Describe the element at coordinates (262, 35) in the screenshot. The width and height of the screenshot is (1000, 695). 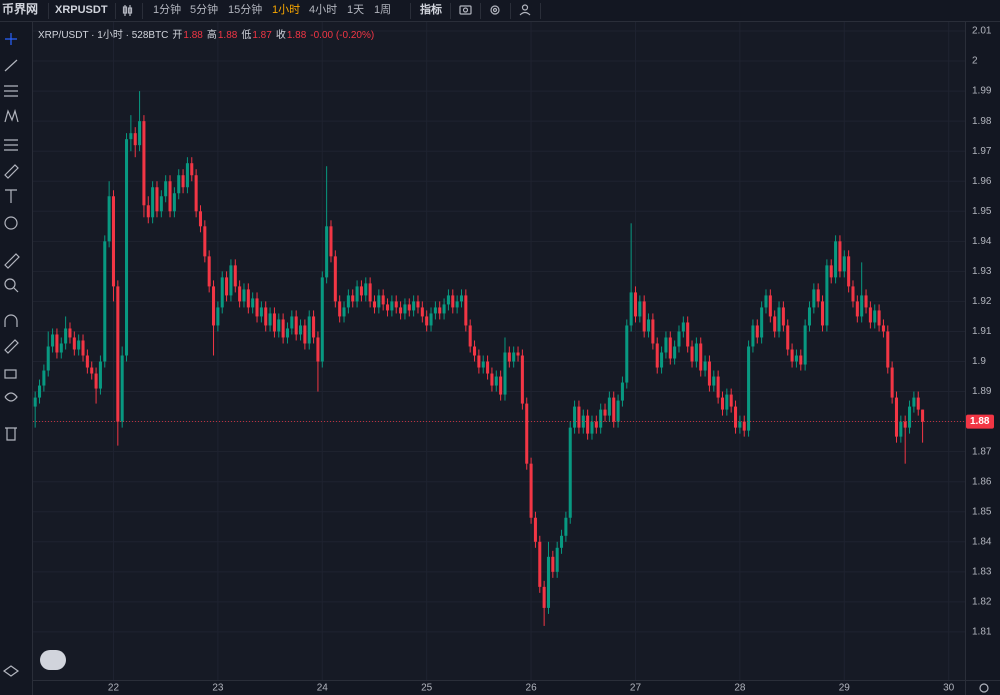
I see `ohlc-value: 1.87` at that location.